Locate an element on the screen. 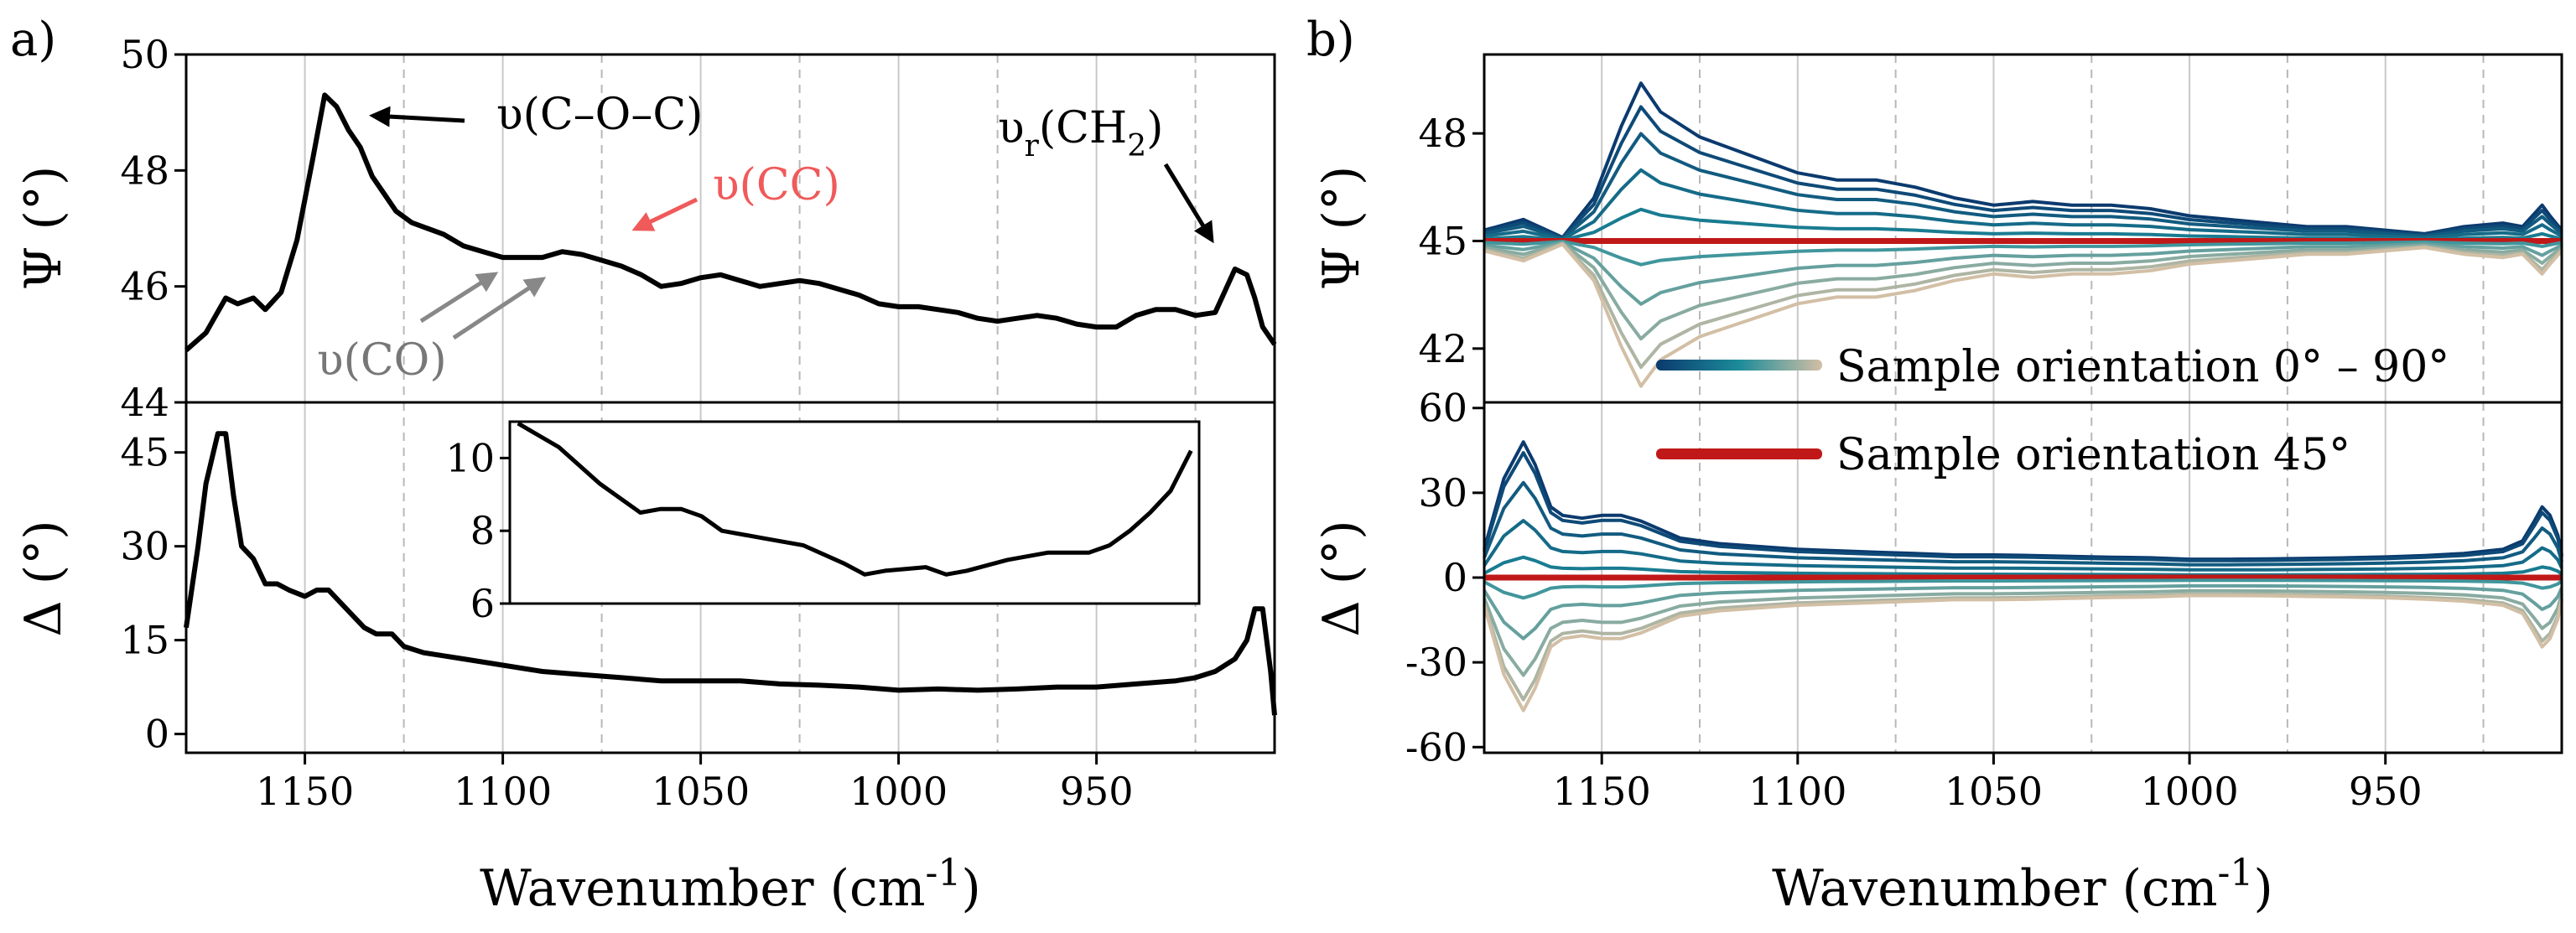 This screenshot has width=2576, height=933. y-tick-label: 15 is located at coordinates (144, 640).